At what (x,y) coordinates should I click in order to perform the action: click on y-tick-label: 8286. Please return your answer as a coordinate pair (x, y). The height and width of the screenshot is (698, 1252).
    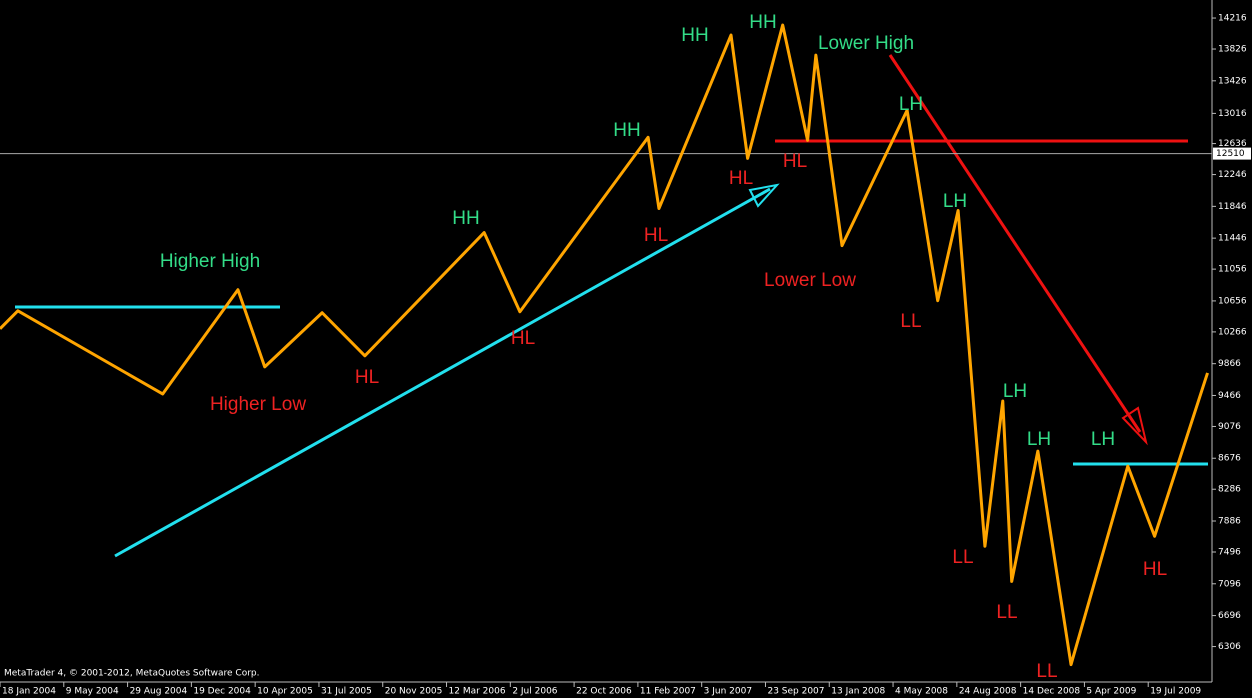
    Looking at the image, I should click on (1229, 490).